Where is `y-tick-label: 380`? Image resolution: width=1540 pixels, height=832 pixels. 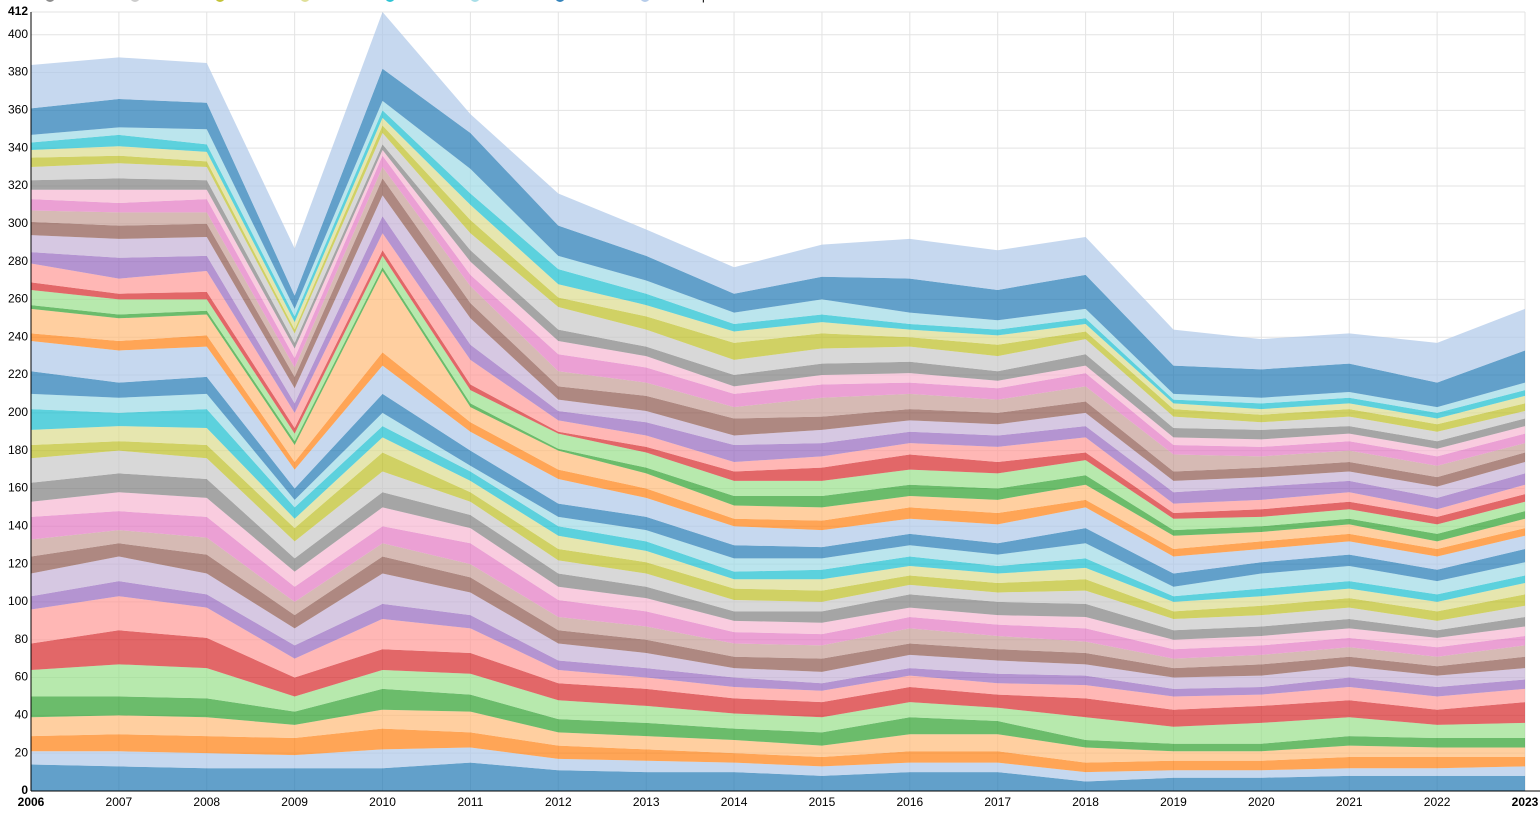 y-tick-label: 380 is located at coordinates (18, 72).